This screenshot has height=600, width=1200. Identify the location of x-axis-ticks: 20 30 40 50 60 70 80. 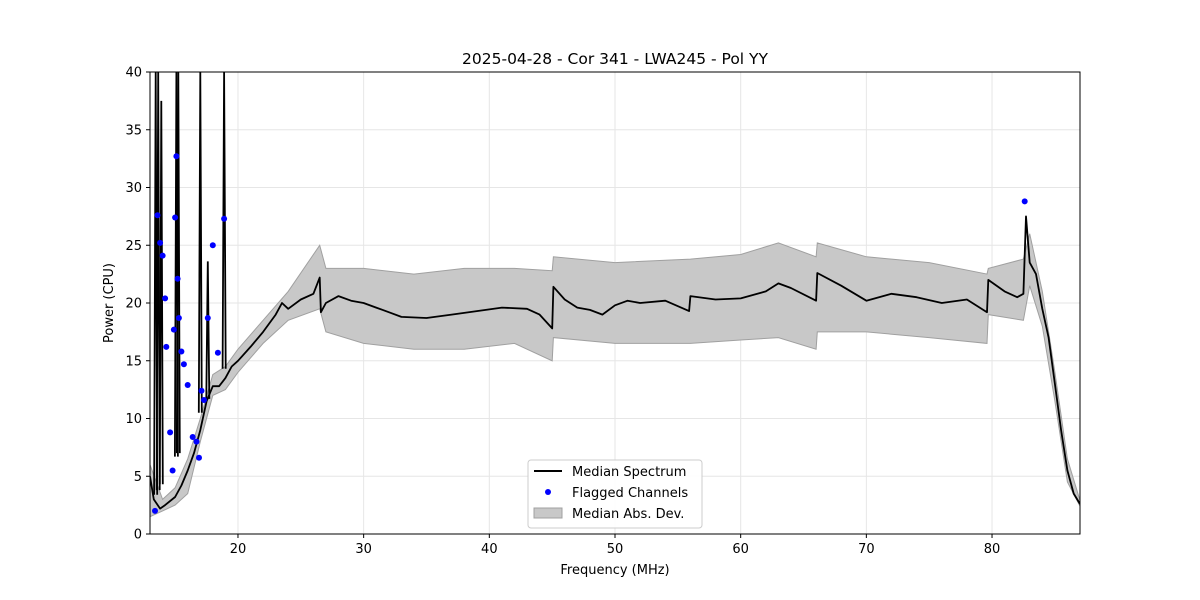
(615, 545).